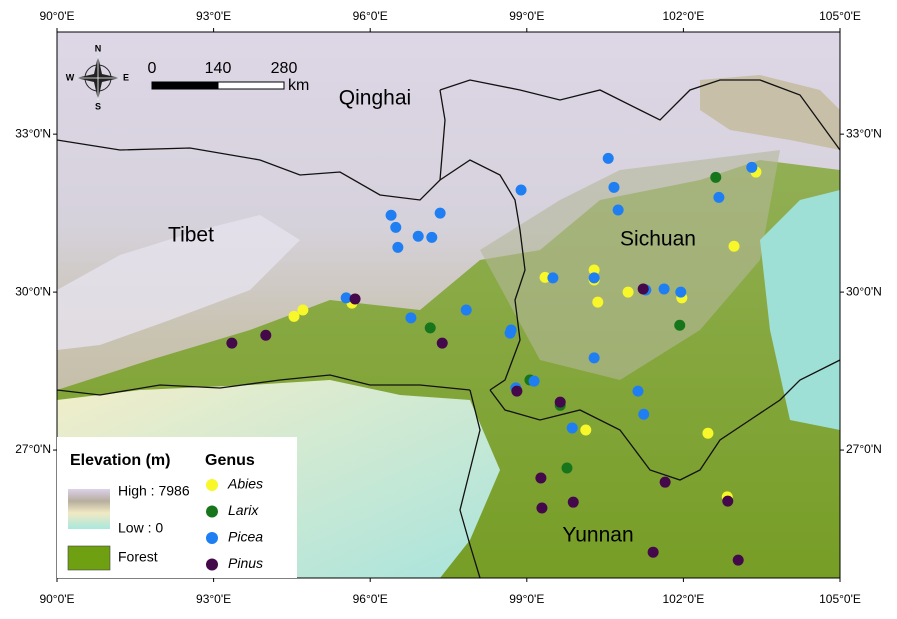 The height and width of the screenshot is (619, 897). I want to click on elevation-swatch, so click(89, 509).